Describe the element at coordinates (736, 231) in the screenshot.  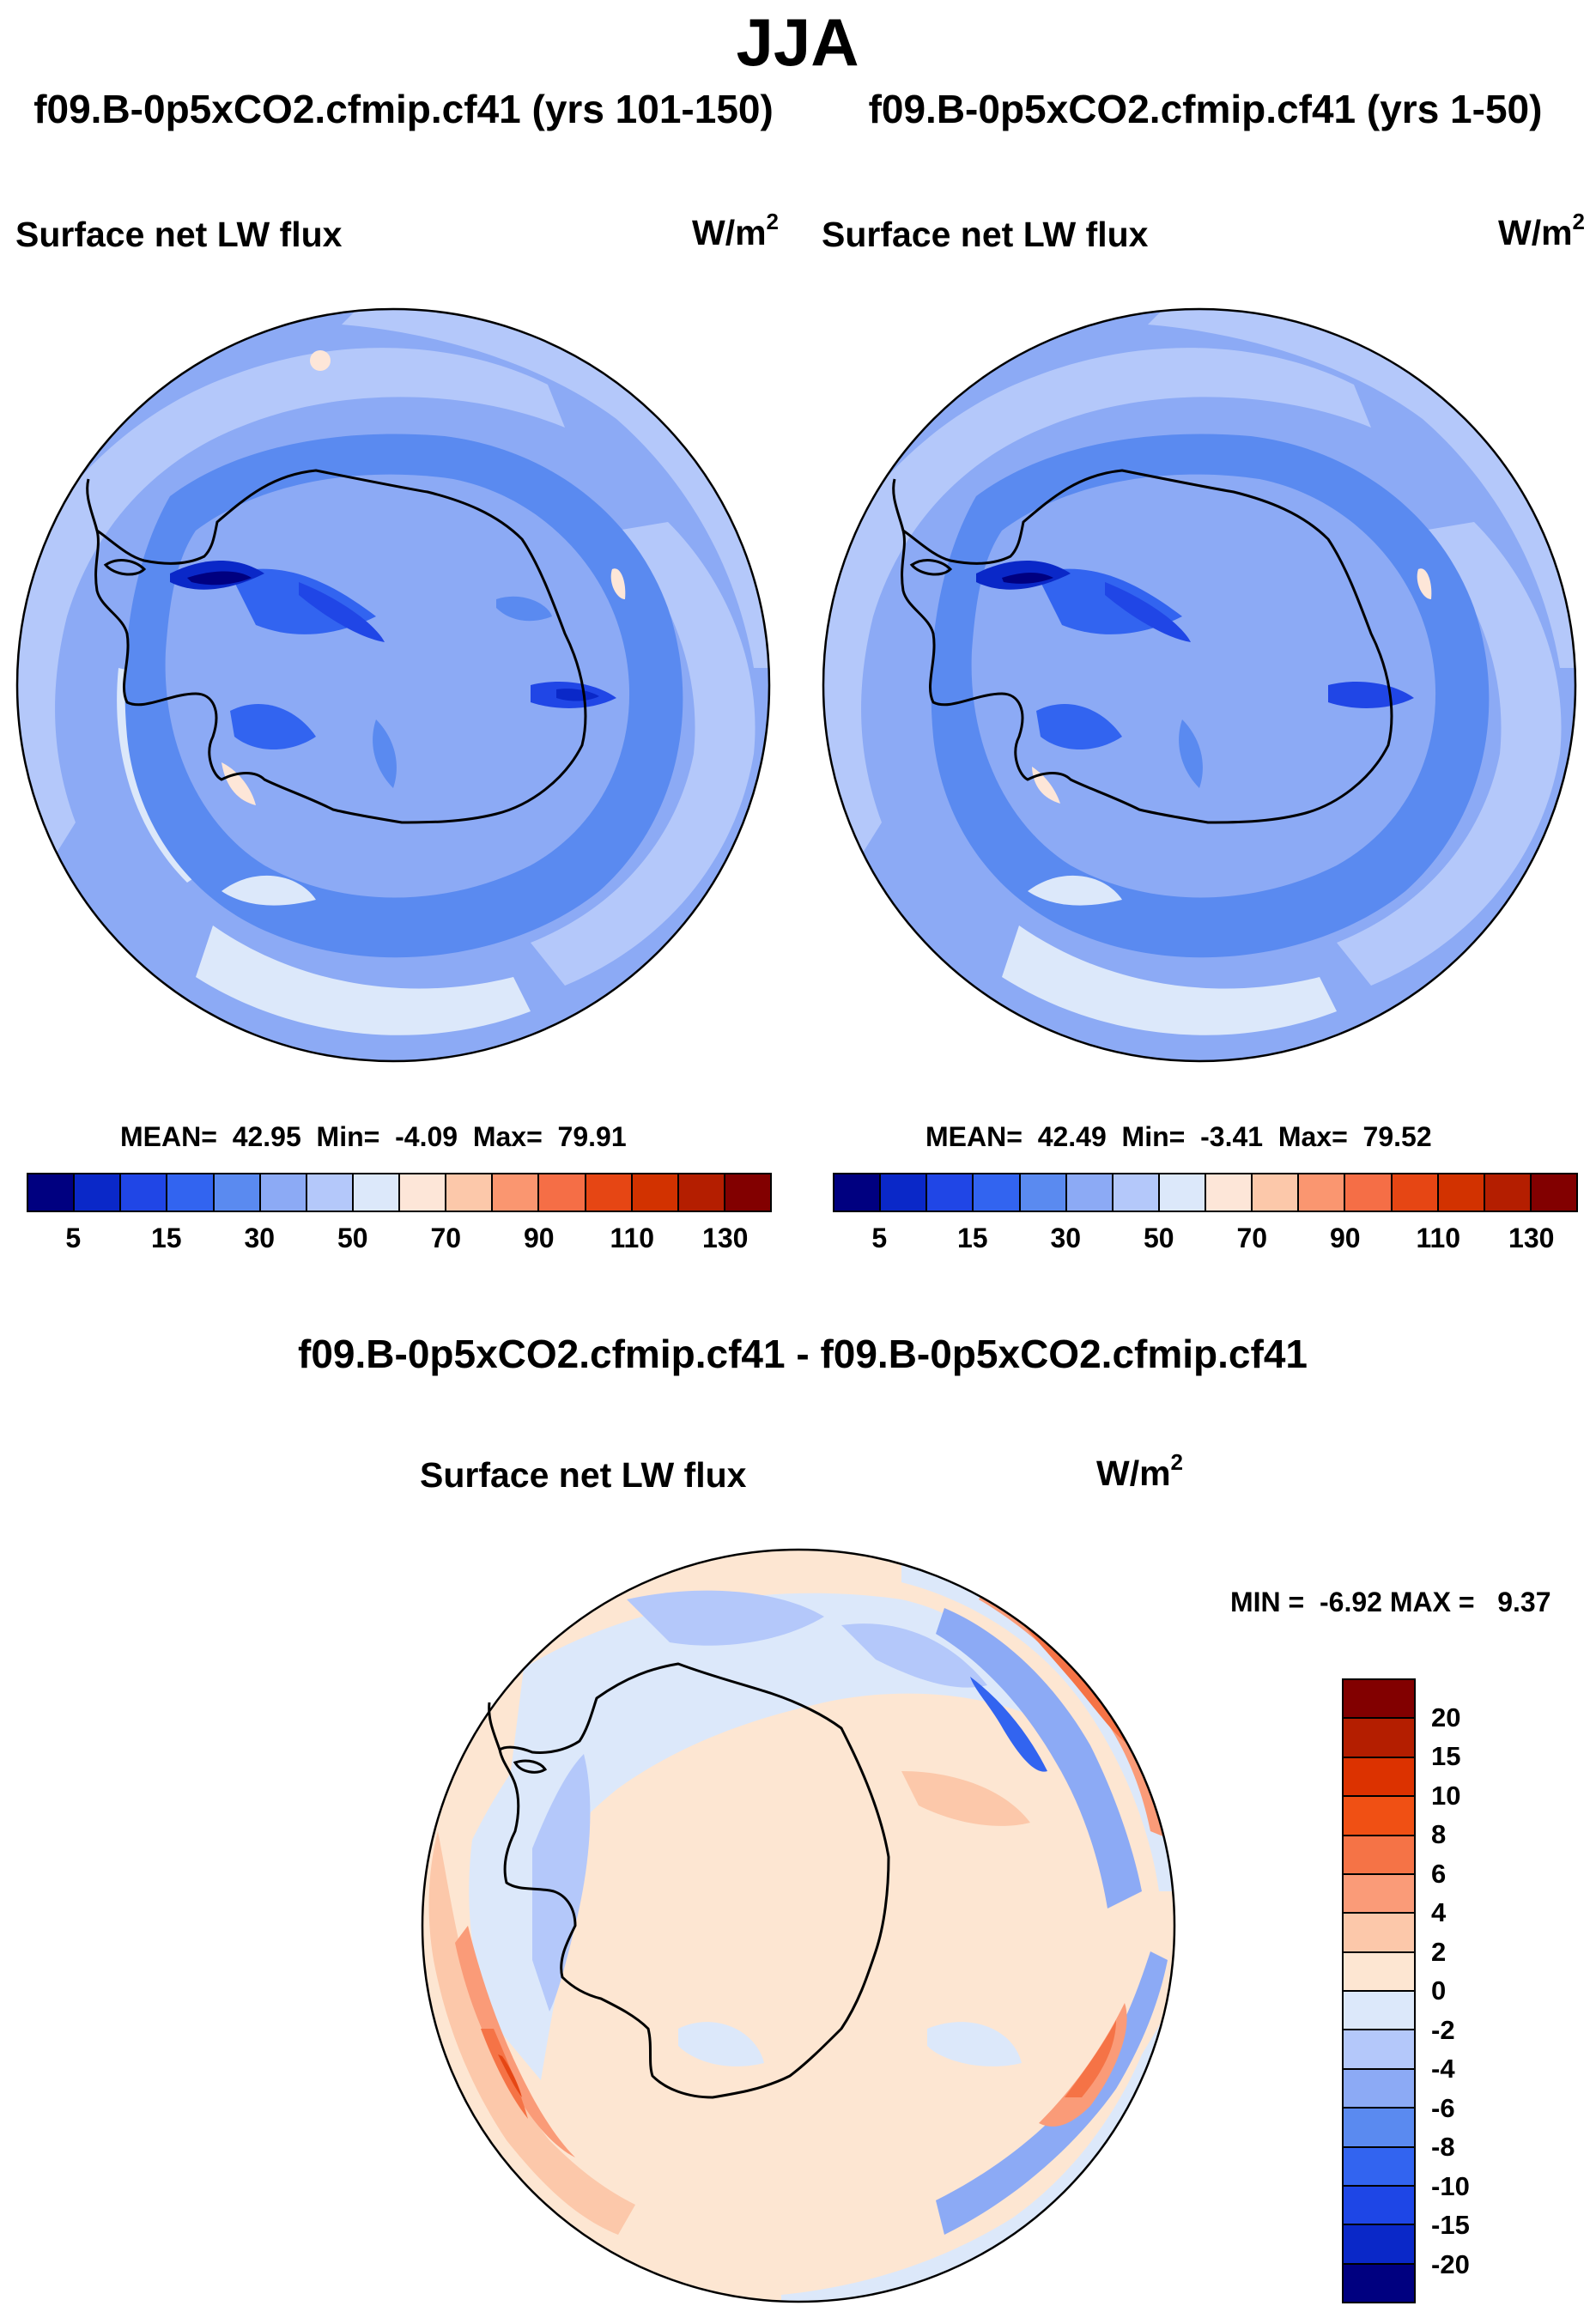
I see `panel1-units: W/m2` at that location.